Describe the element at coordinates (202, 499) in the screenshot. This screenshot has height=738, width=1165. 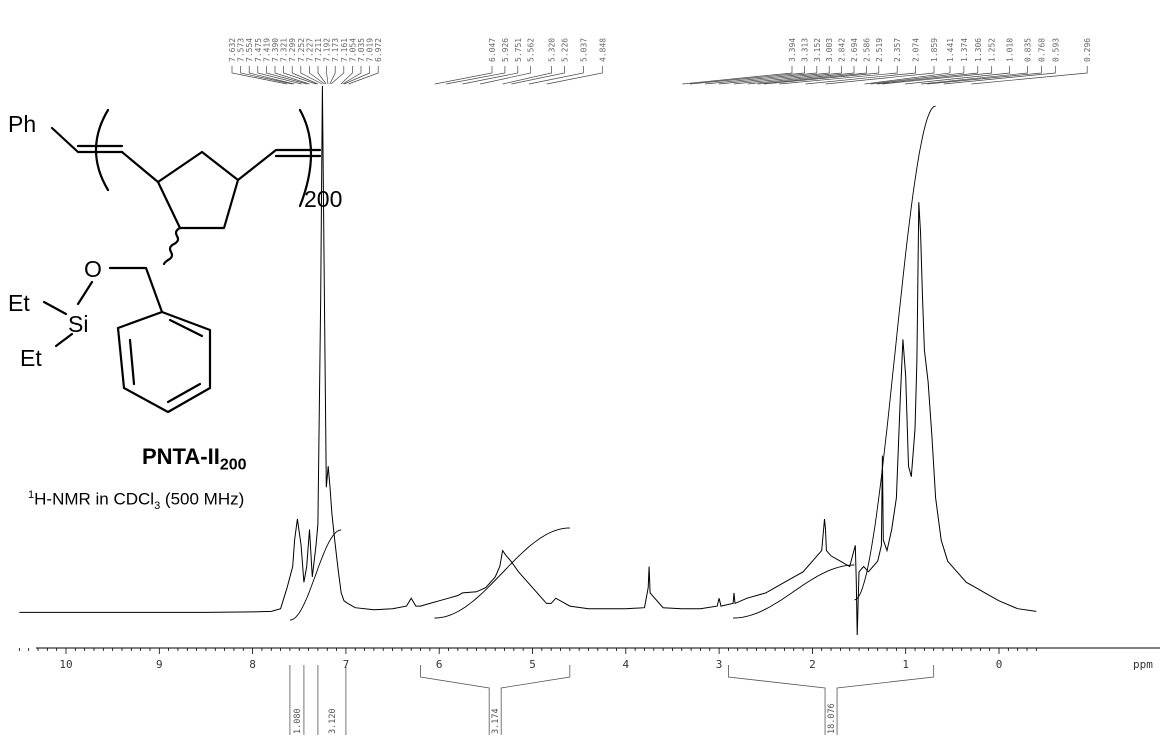
I see `caption-suffix: (500 MHz)` at that location.